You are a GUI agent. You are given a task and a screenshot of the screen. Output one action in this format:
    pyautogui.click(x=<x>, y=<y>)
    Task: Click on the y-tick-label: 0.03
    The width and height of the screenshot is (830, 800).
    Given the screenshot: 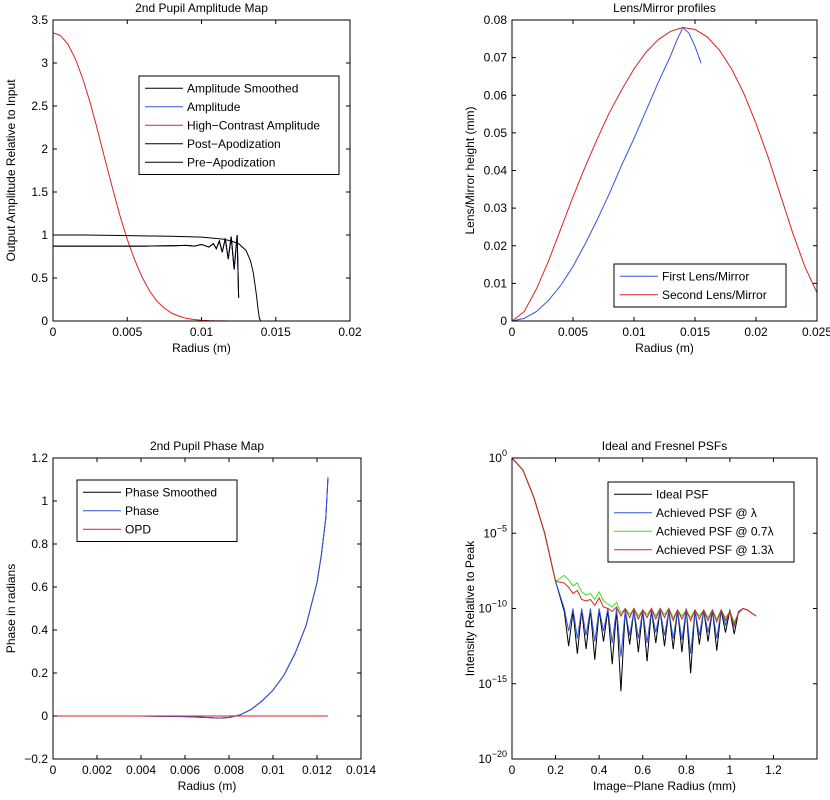 What is the action you would take?
    pyautogui.click(x=496, y=208)
    